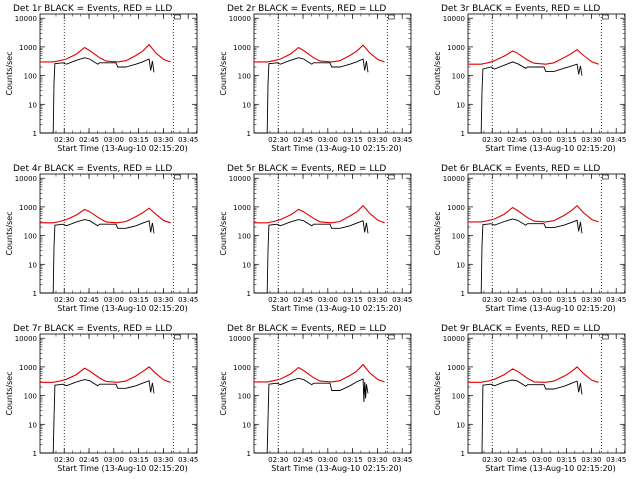 The height and width of the screenshot is (480, 640). Describe the element at coordinates (306, 9) in the screenshot. I see `panel-title: Det 2r BLACK = Events, RED = LLD` at that location.